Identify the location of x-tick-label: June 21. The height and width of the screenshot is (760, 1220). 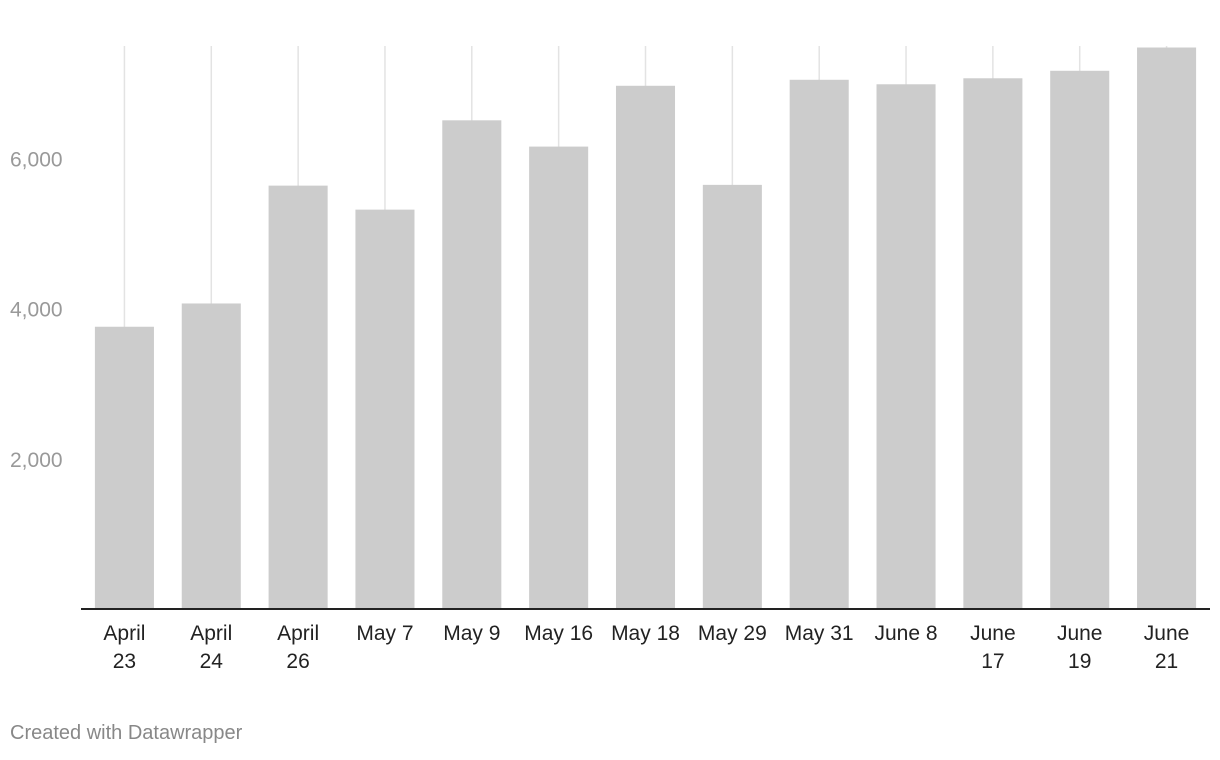
(1166, 647).